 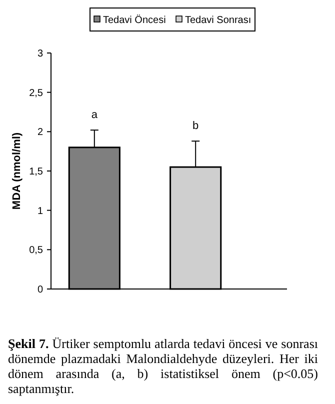 What do you see at coordinates (94, 115) in the screenshot?
I see `annotation: a` at bounding box center [94, 115].